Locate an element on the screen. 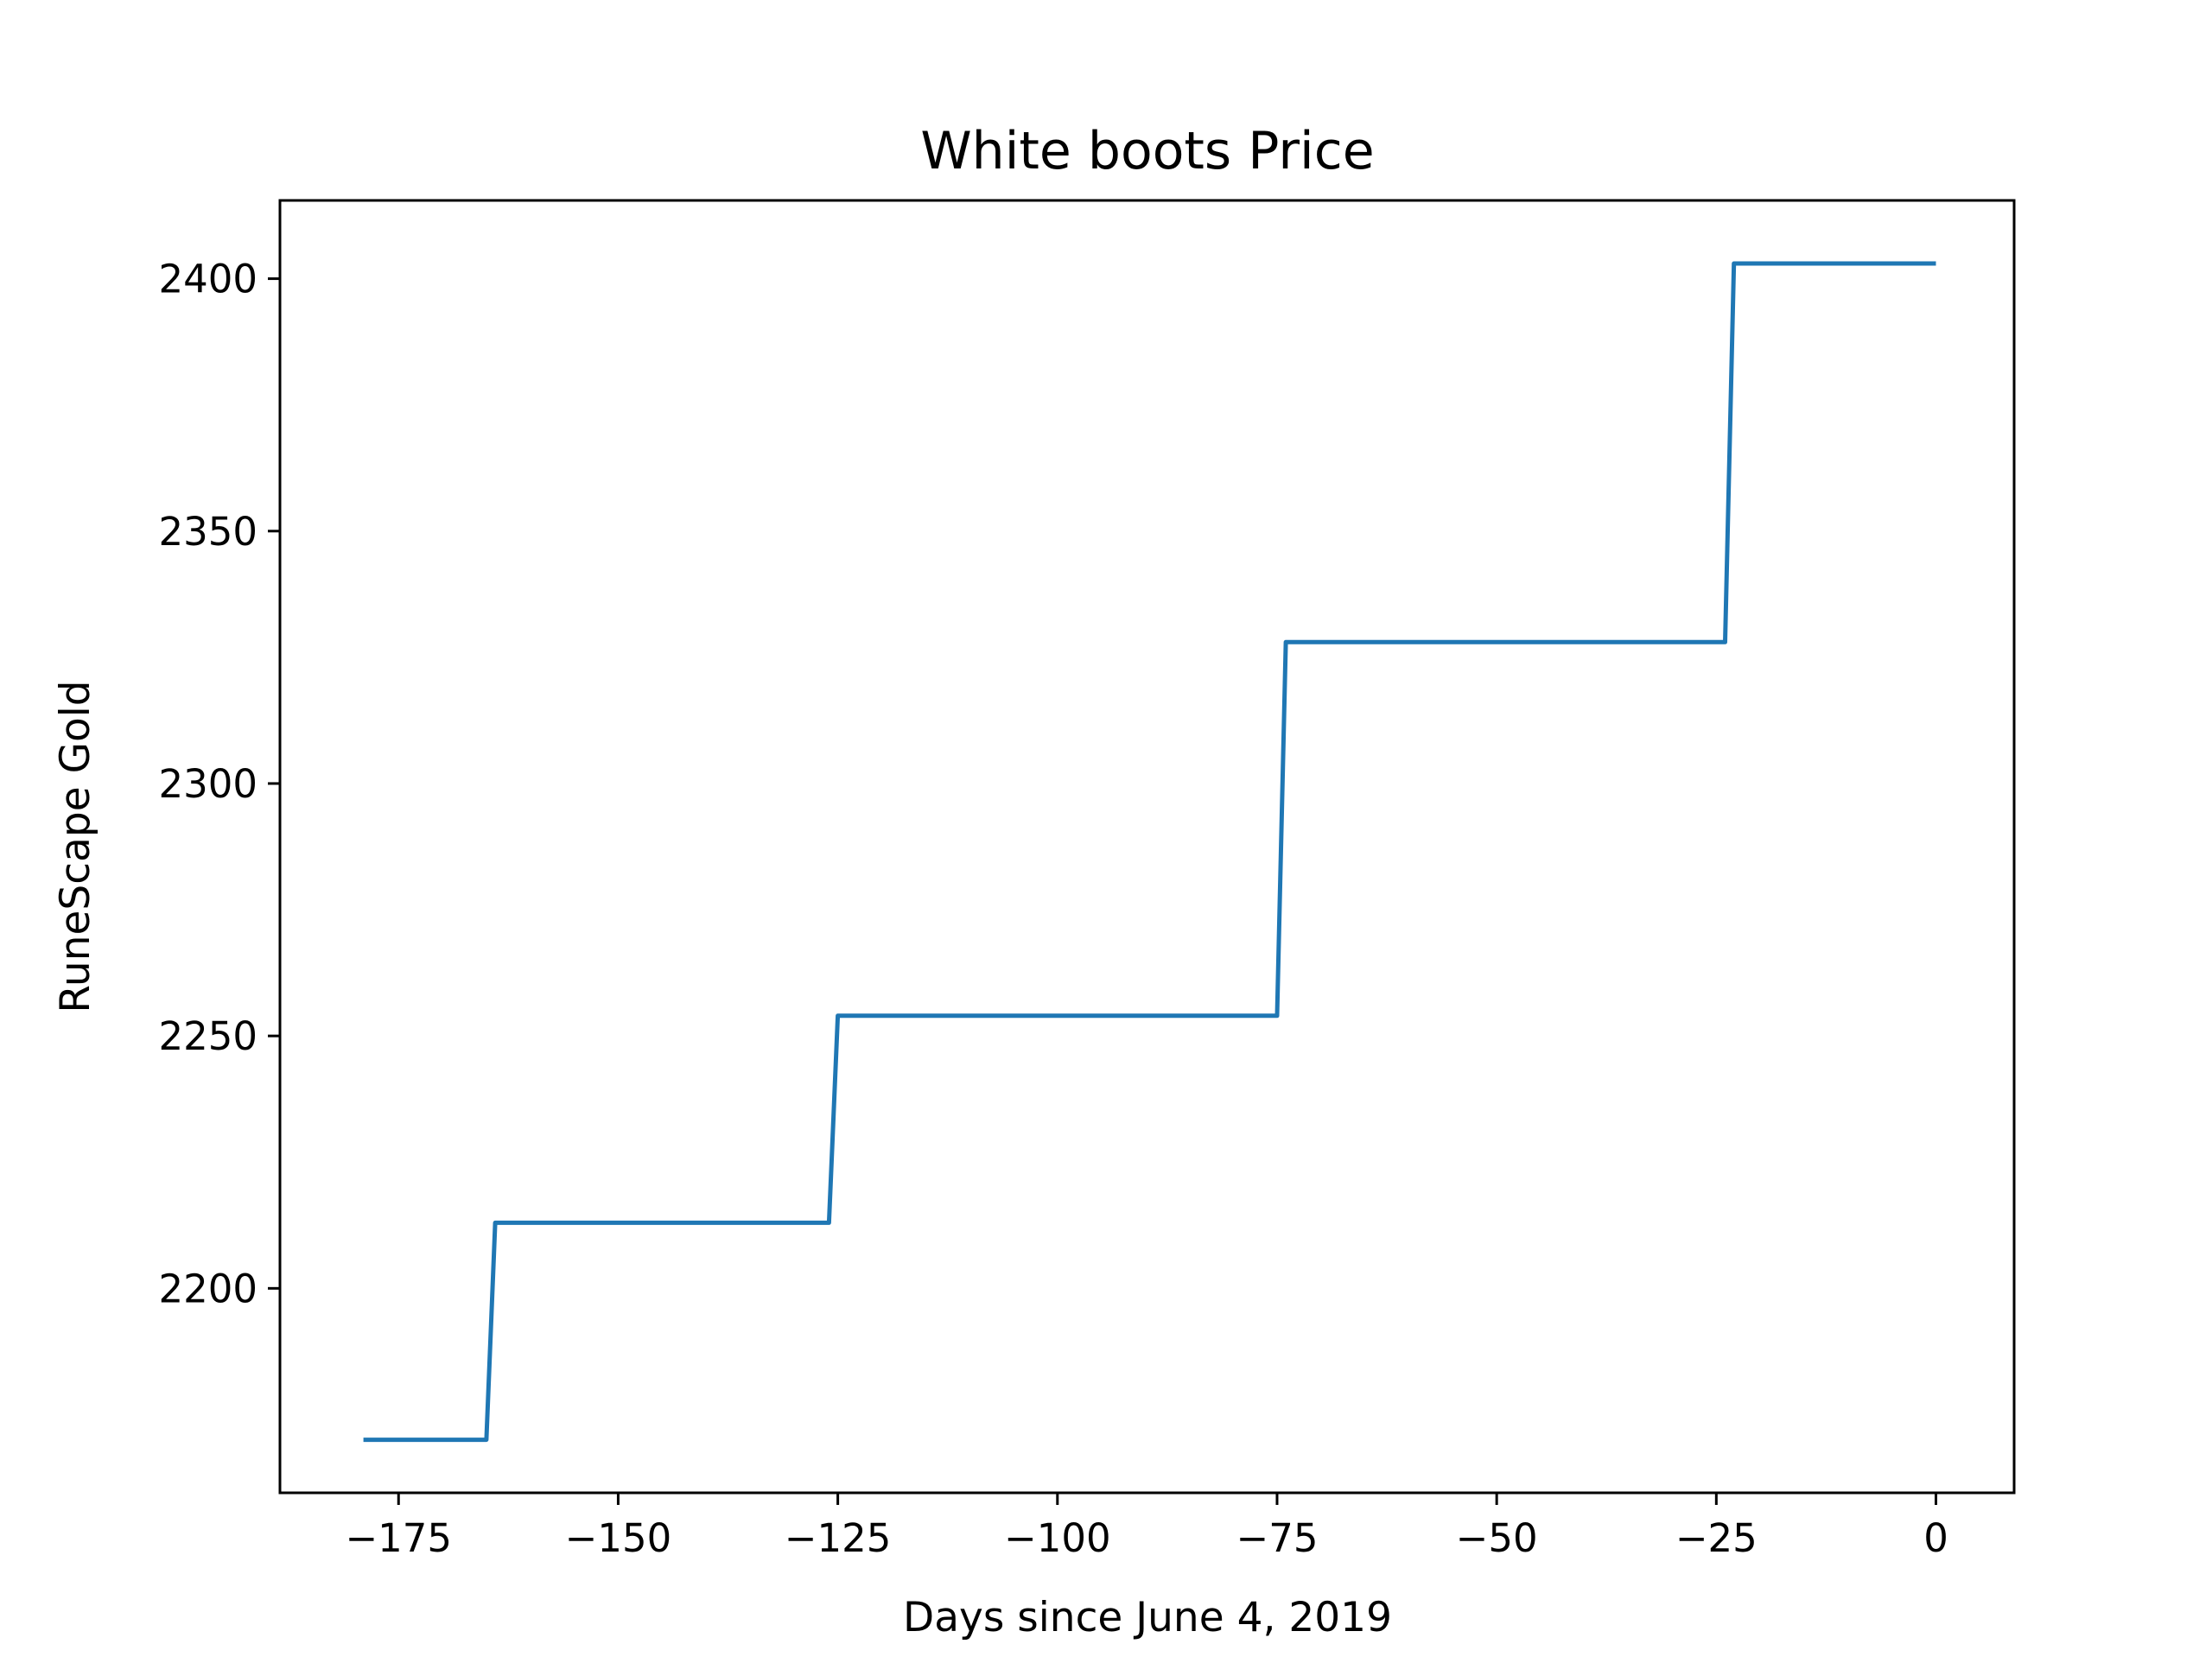 The height and width of the screenshot is (1663, 2212). x-tick-label: −25 is located at coordinates (1716, 1538).